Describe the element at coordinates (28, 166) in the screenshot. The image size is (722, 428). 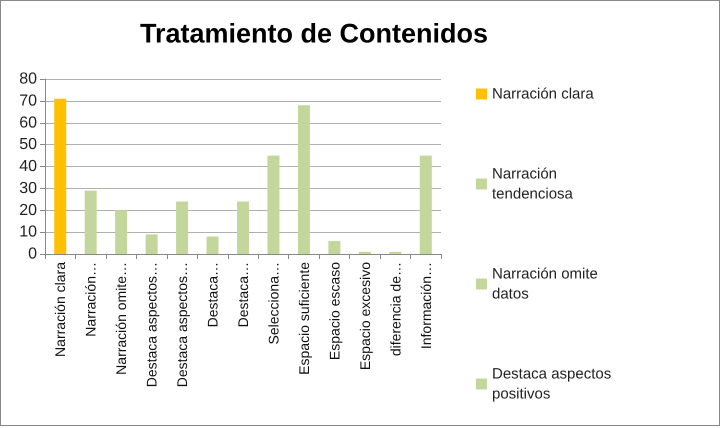
I see `y-tick-label: 40` at that location.